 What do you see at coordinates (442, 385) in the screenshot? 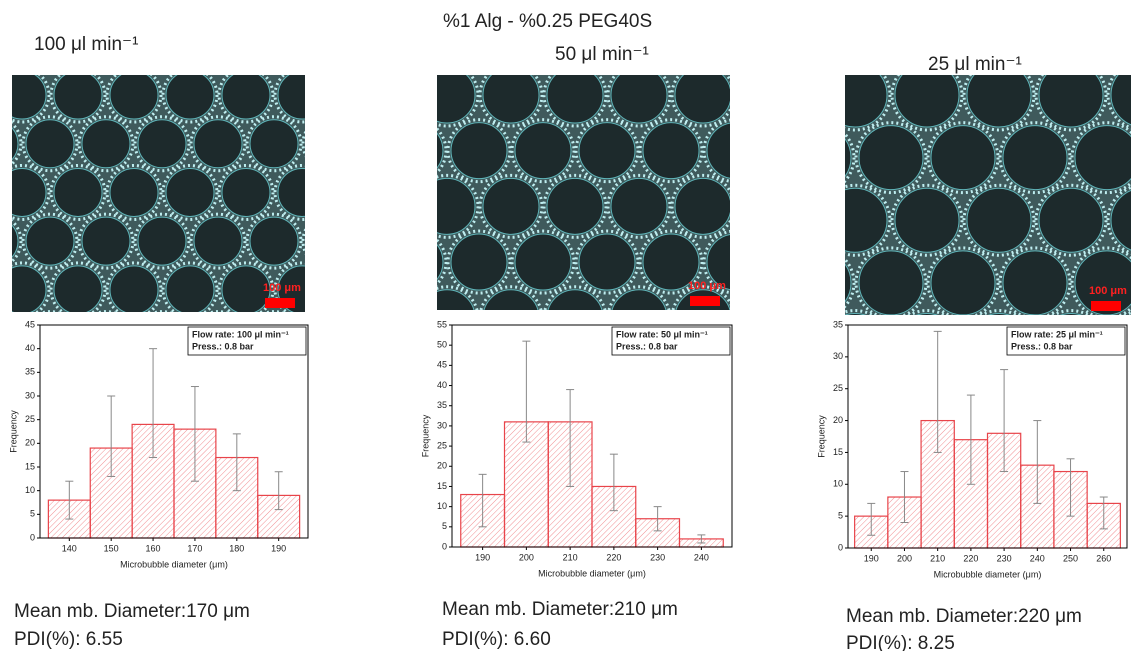
I see `y-tick-label: 40` at bounding box center [442, 385].